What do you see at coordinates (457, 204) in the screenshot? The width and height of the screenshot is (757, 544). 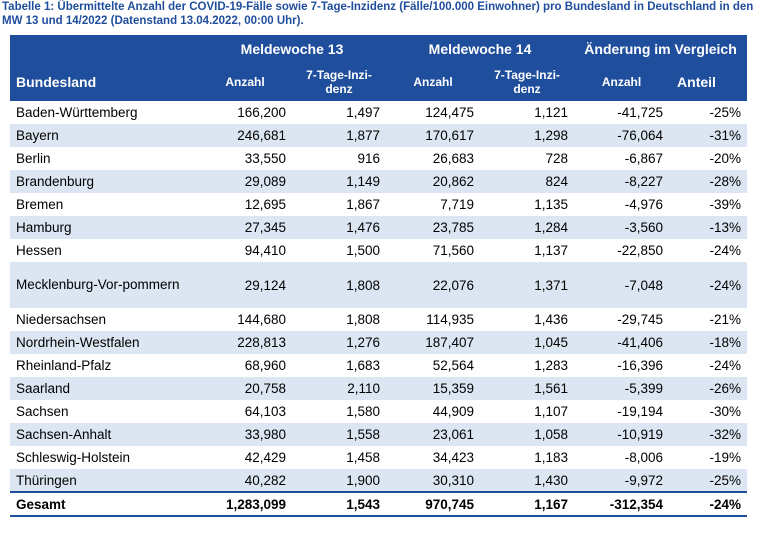 I see `cell-anzahl-14: 7,719` at bounding box center [457, 204].